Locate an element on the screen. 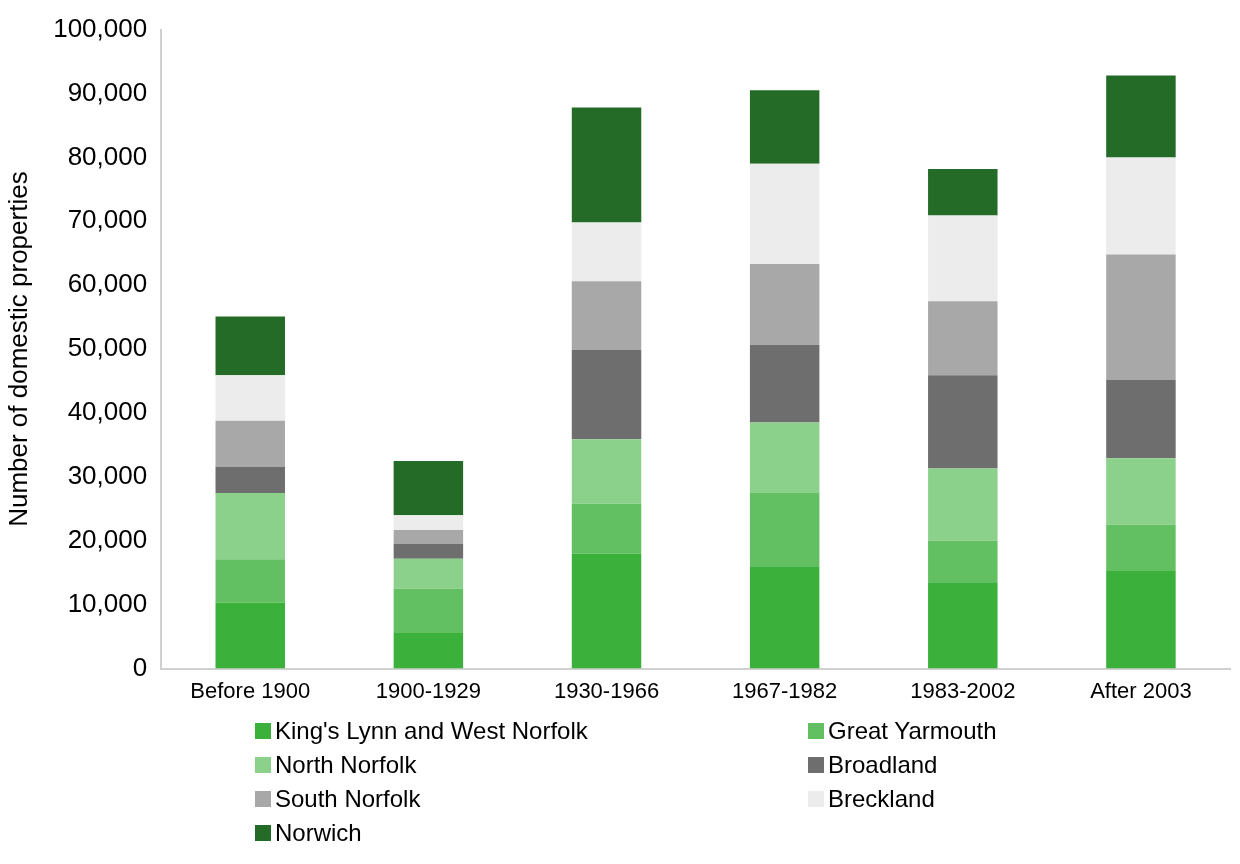  y-tick-label: 10,000 is located at coordinates (107, 602).